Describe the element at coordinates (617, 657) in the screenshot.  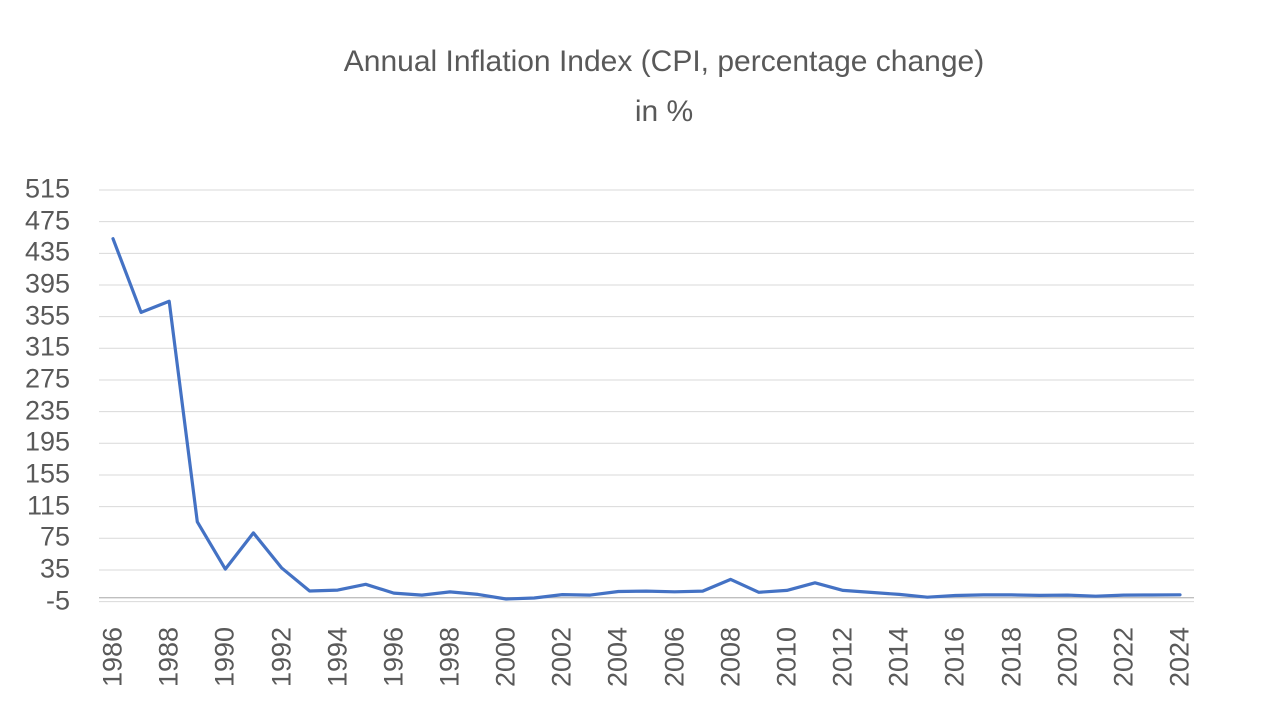
I see `x-tick-label: 2004` at that location.